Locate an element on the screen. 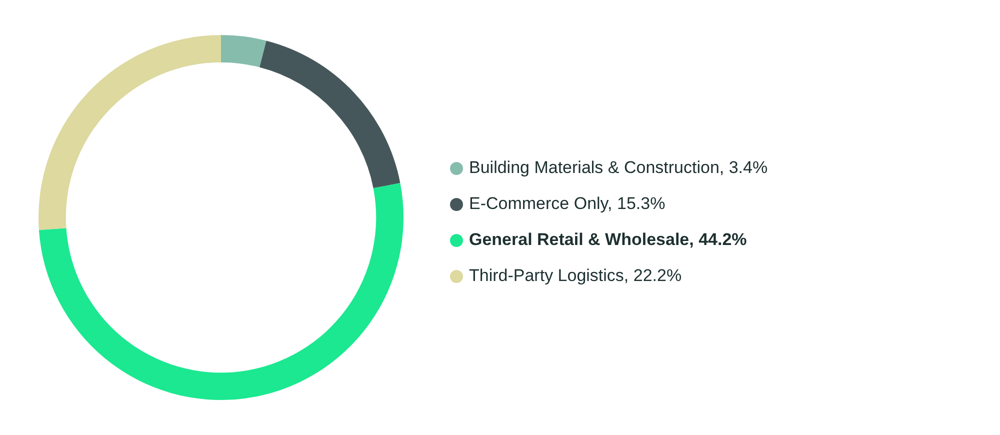 This screenshot has width=1000, height=435. legend-label: E-Commerce Only, 15.3% is located at coordinates (567, 204).